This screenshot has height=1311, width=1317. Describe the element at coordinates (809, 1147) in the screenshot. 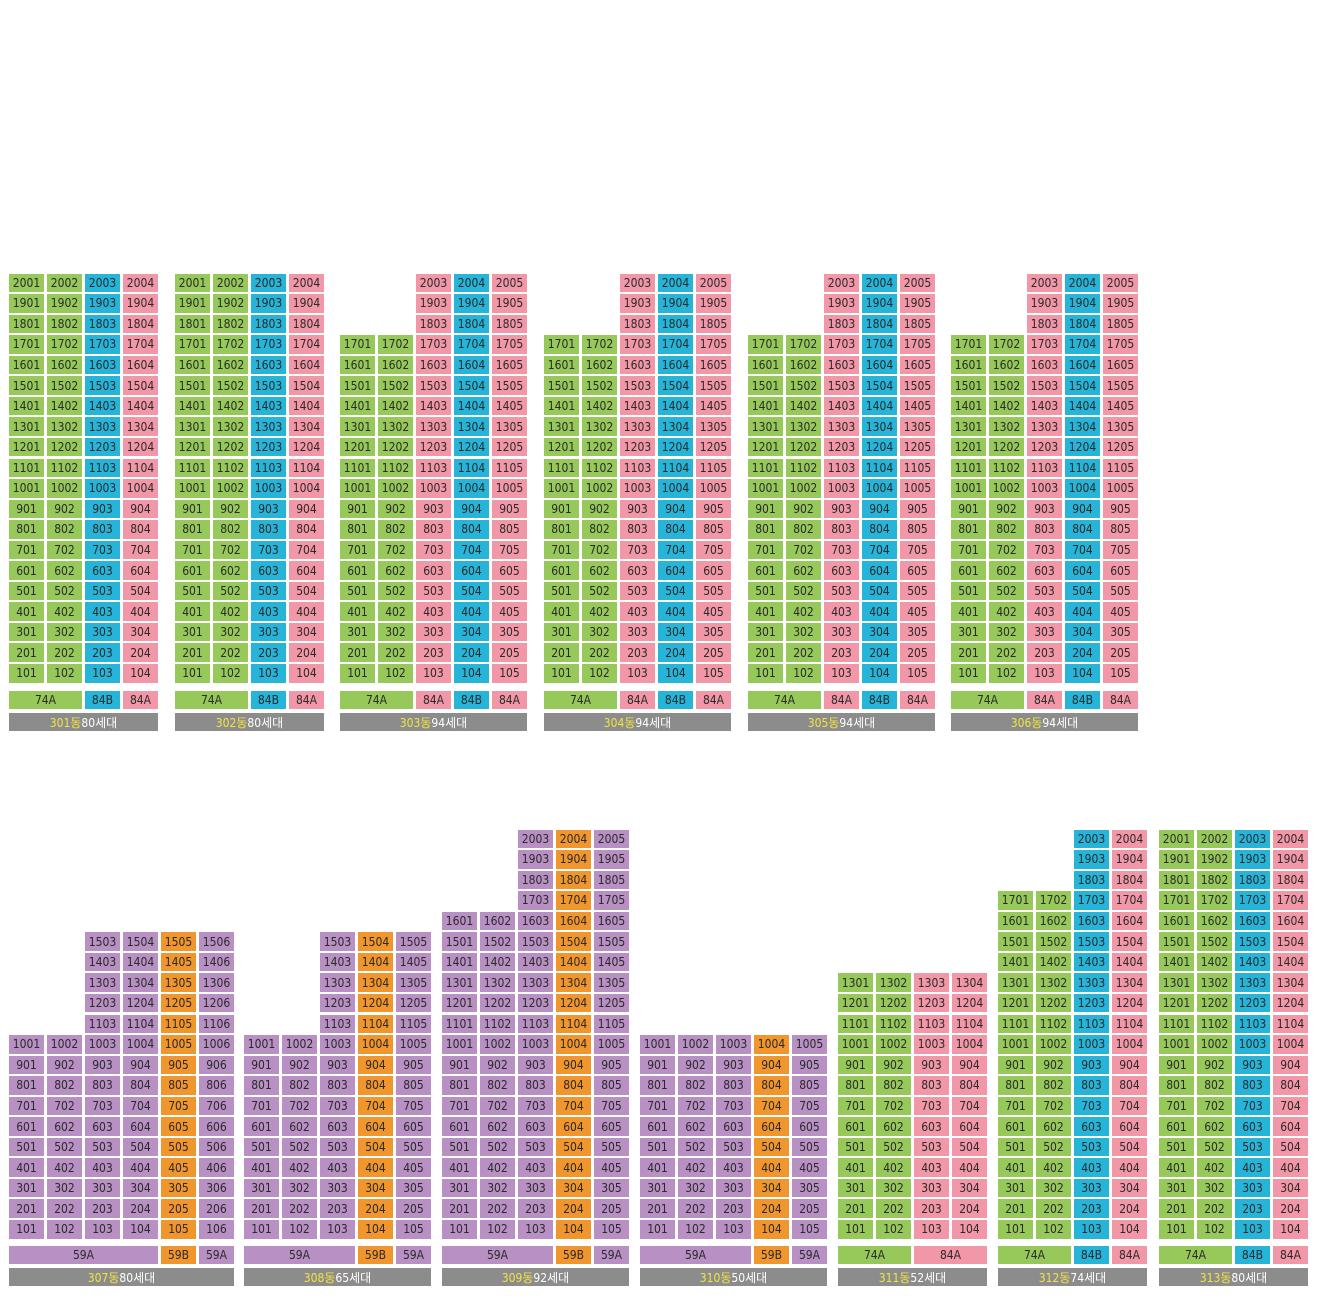

I see `unit-cell: 505` at that location.